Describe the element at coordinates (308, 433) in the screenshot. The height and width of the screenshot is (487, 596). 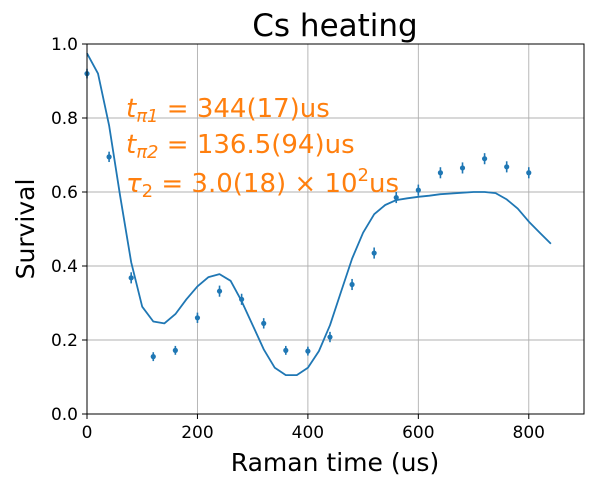
I see `x-tick-label: 400` at that location.